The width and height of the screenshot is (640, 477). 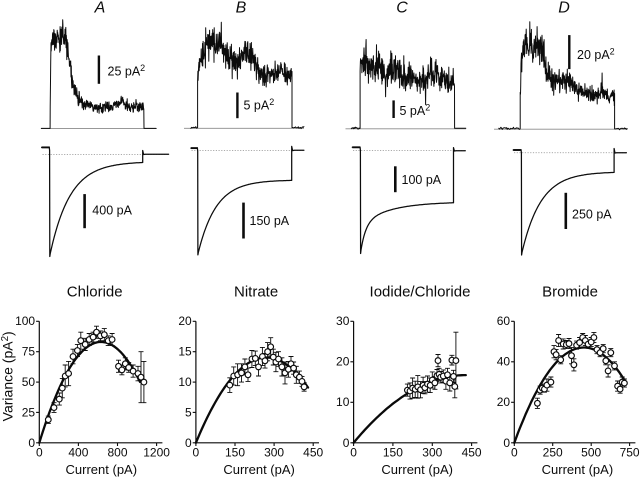 I want to click on svg-text: 25, so click(x=29, y=412).